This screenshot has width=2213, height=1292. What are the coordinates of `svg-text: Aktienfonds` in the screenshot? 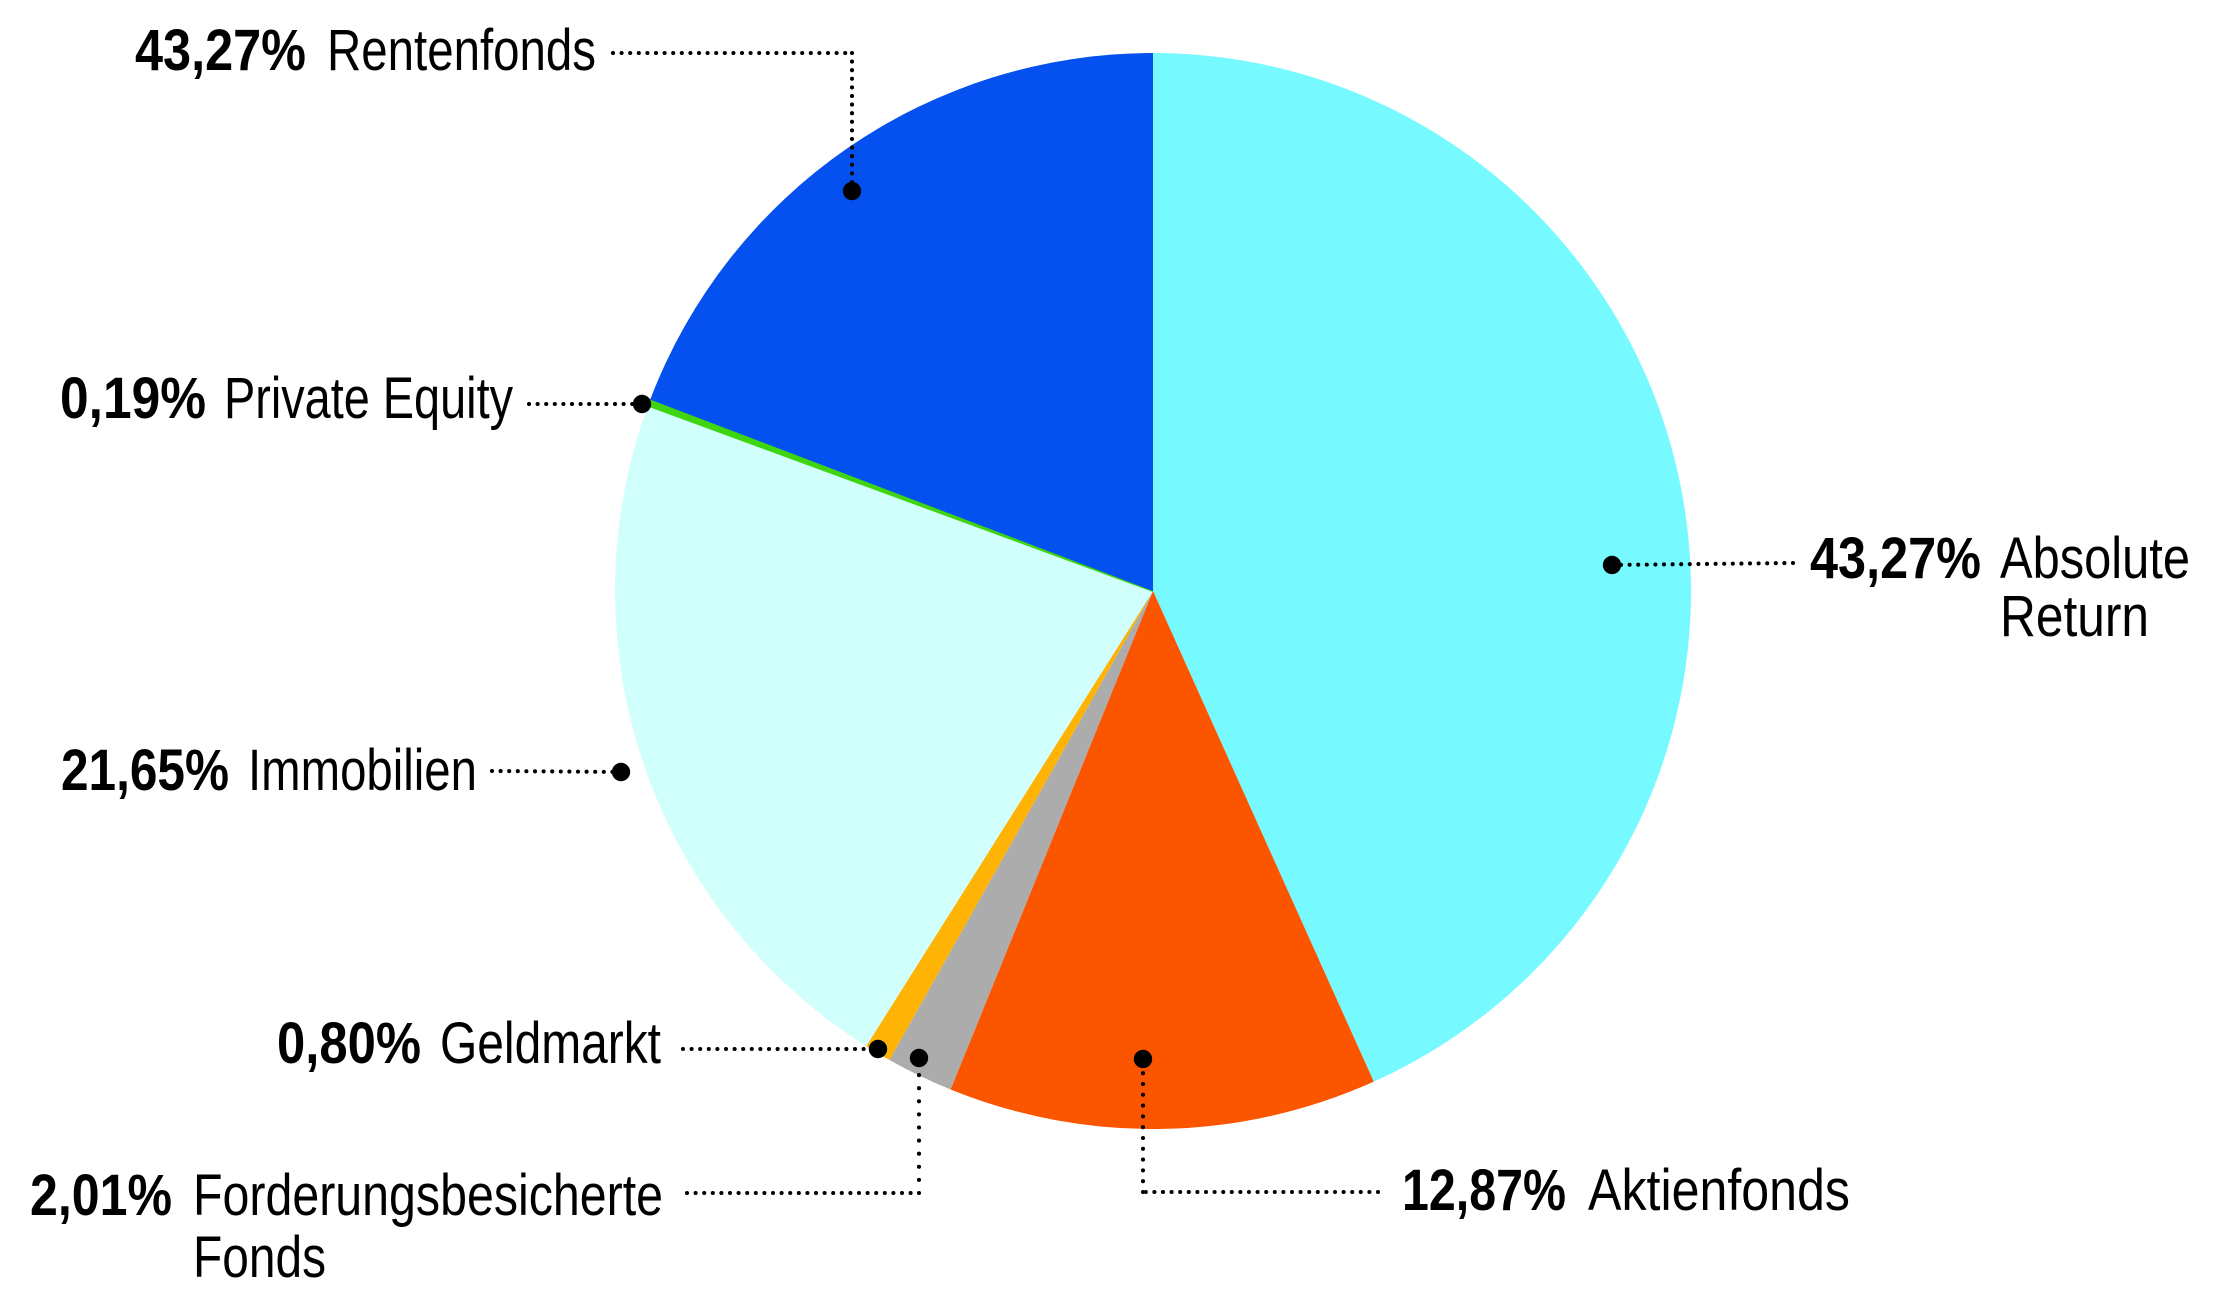 It's located at (1719, 1190).